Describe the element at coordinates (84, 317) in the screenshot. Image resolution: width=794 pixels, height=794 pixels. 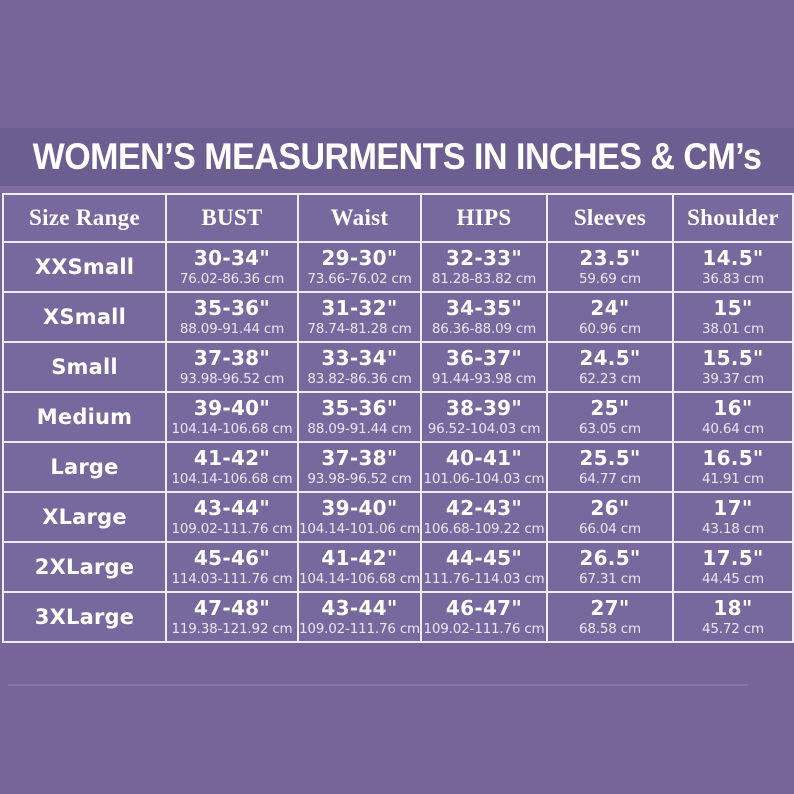
I see `size-label: XSmall` at that location.